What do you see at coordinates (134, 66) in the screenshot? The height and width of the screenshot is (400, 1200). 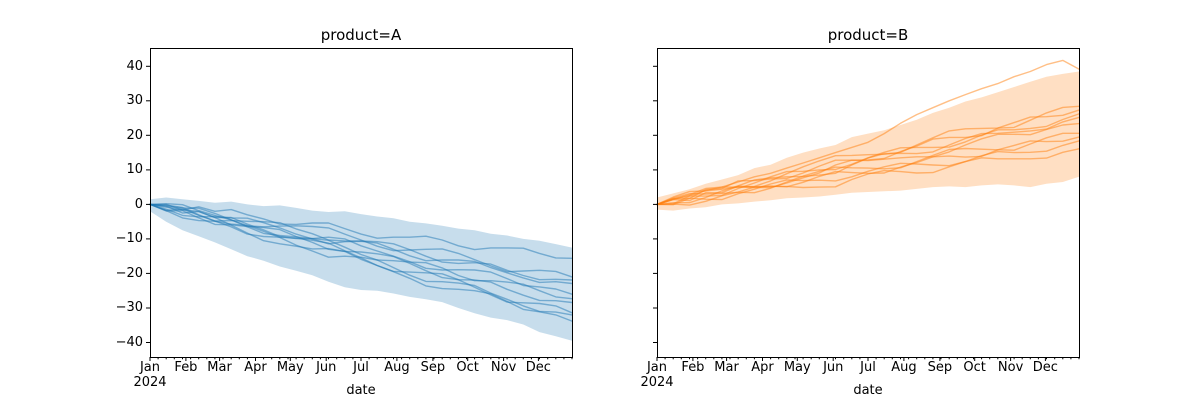 I see `y-tick-label: 40` at bounding box center [134, 66].